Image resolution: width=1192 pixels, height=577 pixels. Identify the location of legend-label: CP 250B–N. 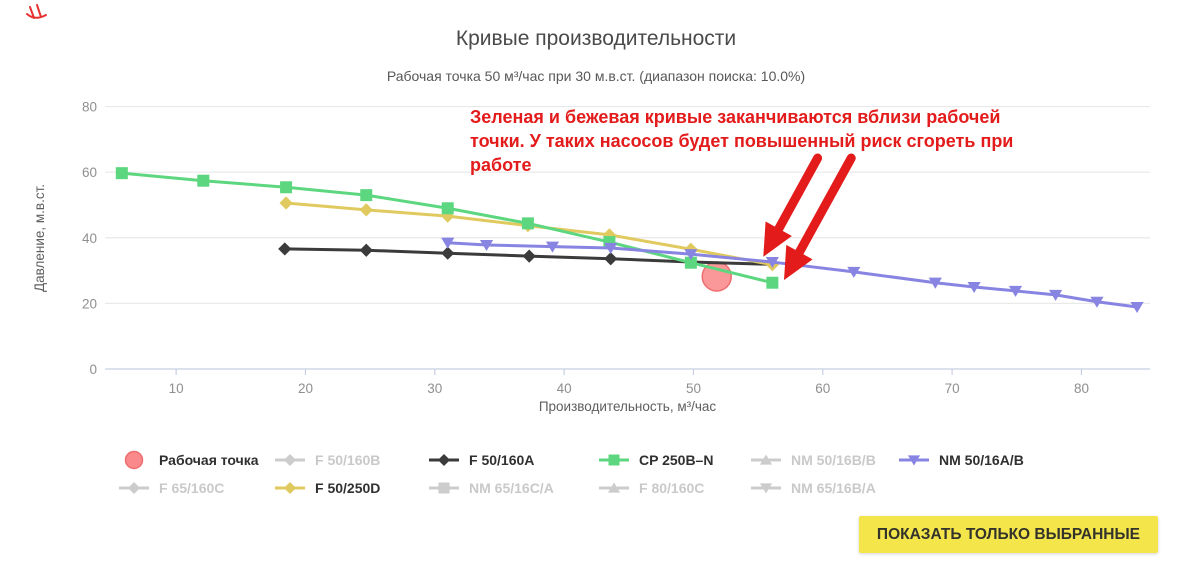
(676, 460).